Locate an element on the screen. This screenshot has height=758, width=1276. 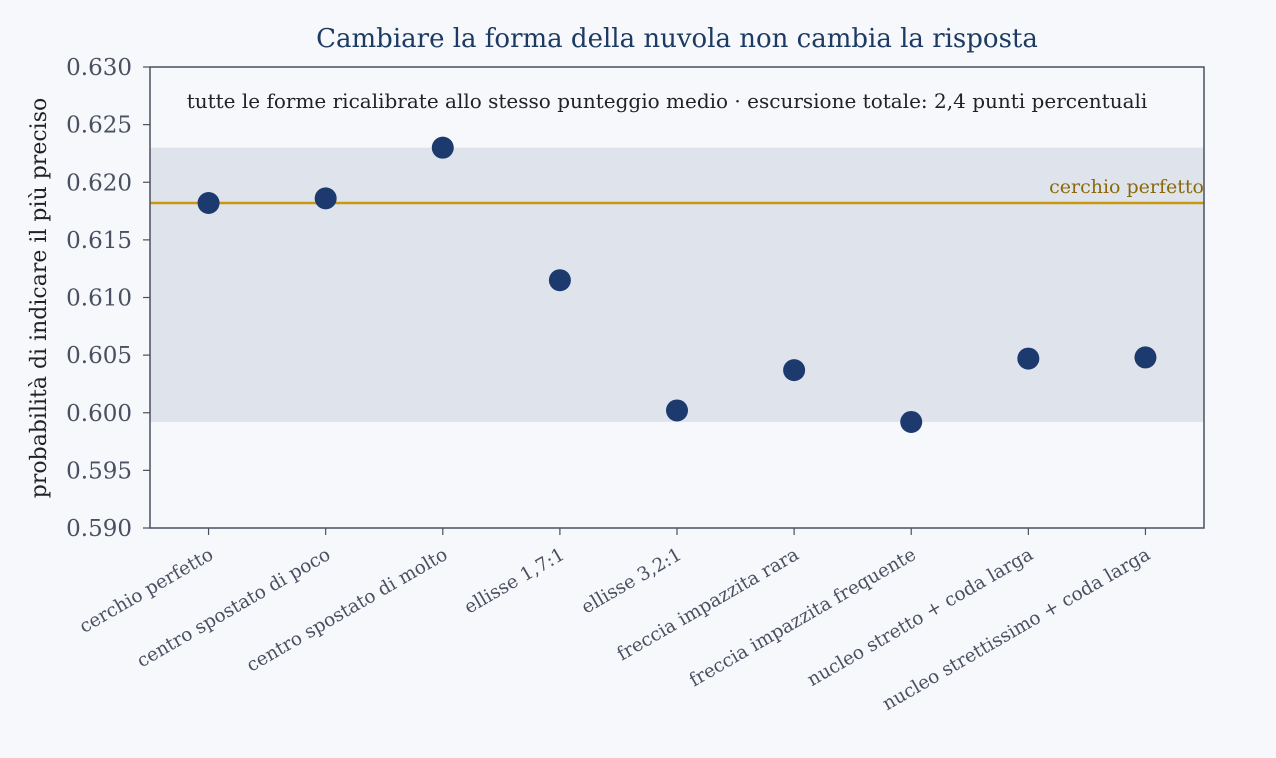
y-tick-label: 0.610 is located at coordinates (99, 299).